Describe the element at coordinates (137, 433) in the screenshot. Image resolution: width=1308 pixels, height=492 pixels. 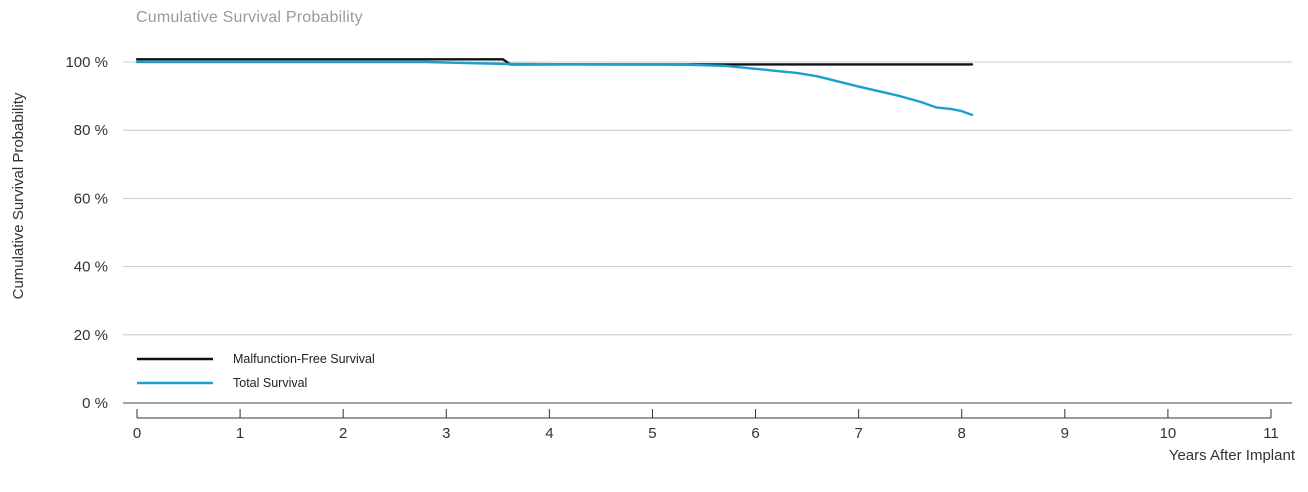
I see `x-tick-label: 0` at that location.